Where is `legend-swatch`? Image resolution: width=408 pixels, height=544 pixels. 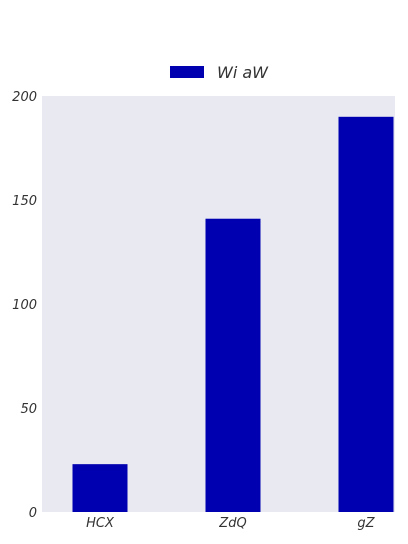 legend-swatch is located at coordinates (187, 72).